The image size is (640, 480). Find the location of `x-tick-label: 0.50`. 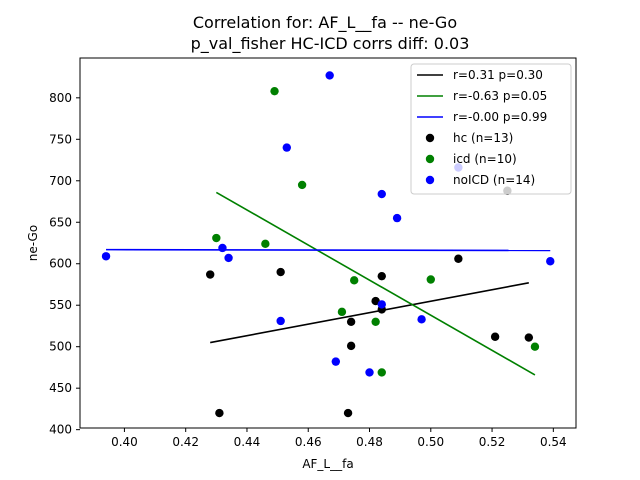

x-tick-label: 0.50 is located at coordinates (430, 442).